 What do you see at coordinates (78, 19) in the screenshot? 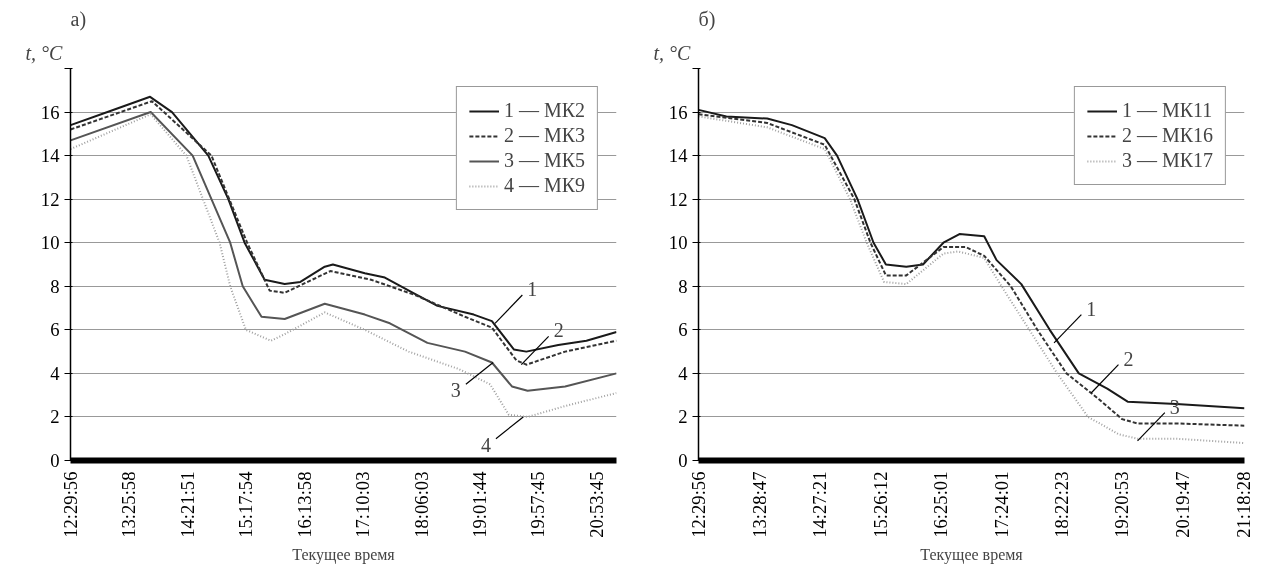
I see `chart-title: а)` at bounding box center [78, 19].